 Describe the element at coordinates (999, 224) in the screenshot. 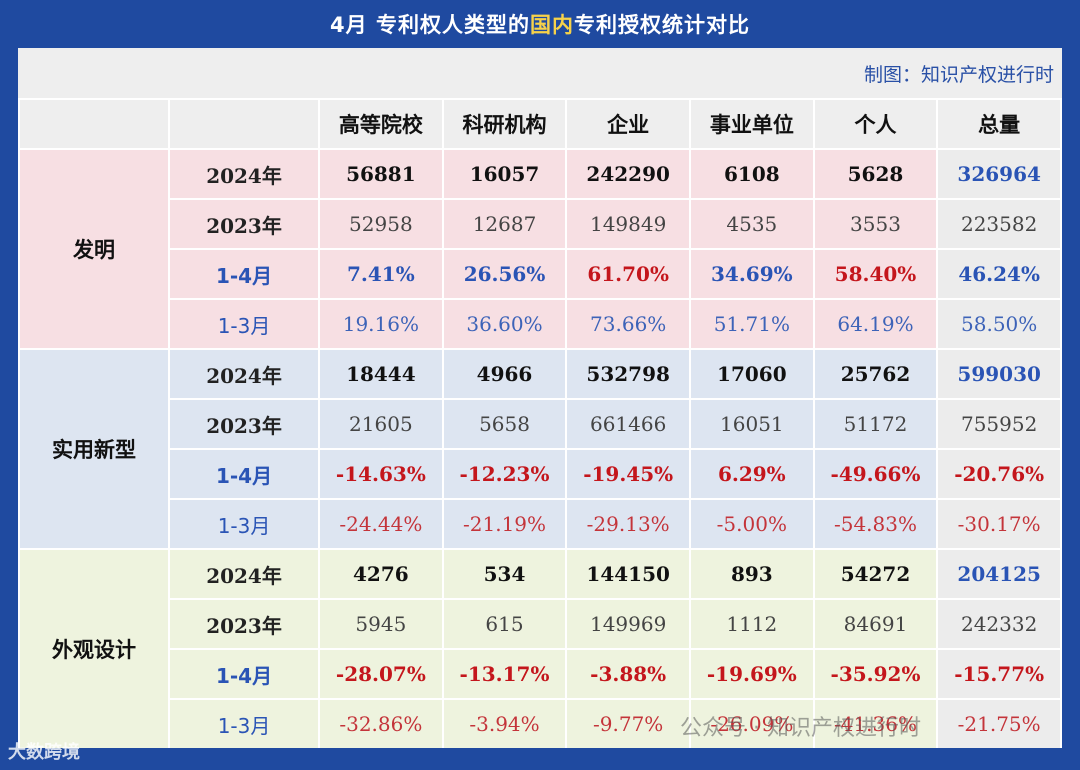

I see `value-cell: 223582` at that location.